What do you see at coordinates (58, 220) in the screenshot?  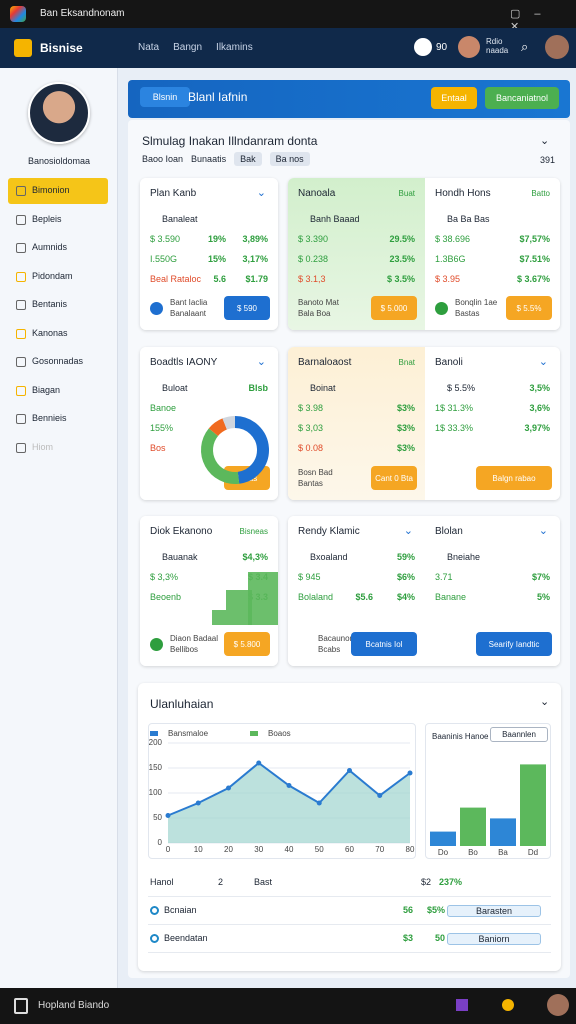 I see `menu-item: Bepleis` at bounding box center [58, 220].